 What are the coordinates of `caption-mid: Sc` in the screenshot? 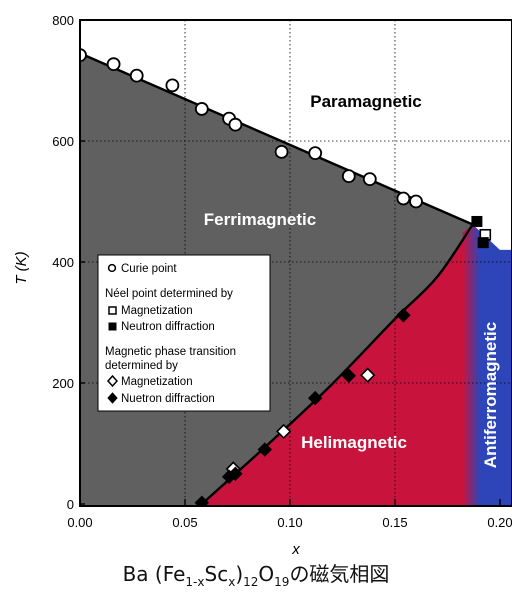 It's located at (216, 574).